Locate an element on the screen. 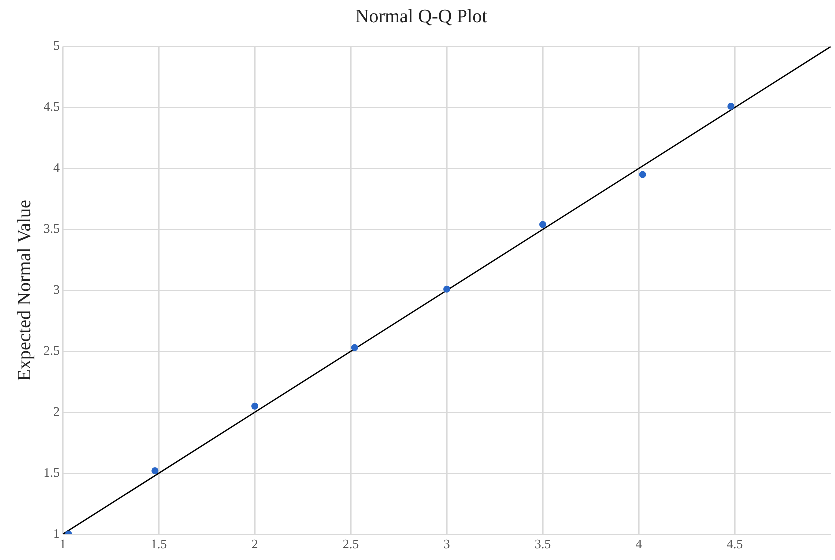 The width and height of the screenshot is (835, 560). y-tick-label: 5 is located at coordinates (57, 46).